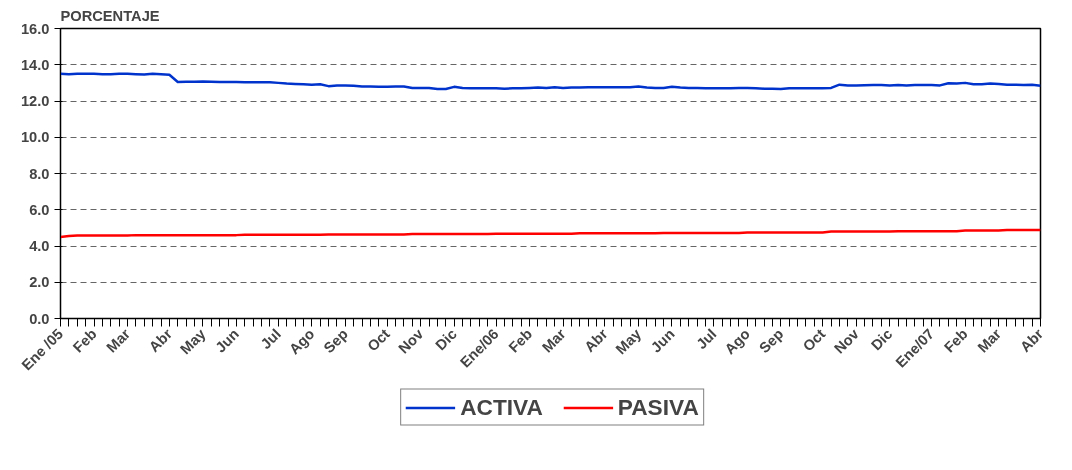 This screenshot has height=470, width=1072. I want to click on y-tick-label: 16.0, so click(35, 28).